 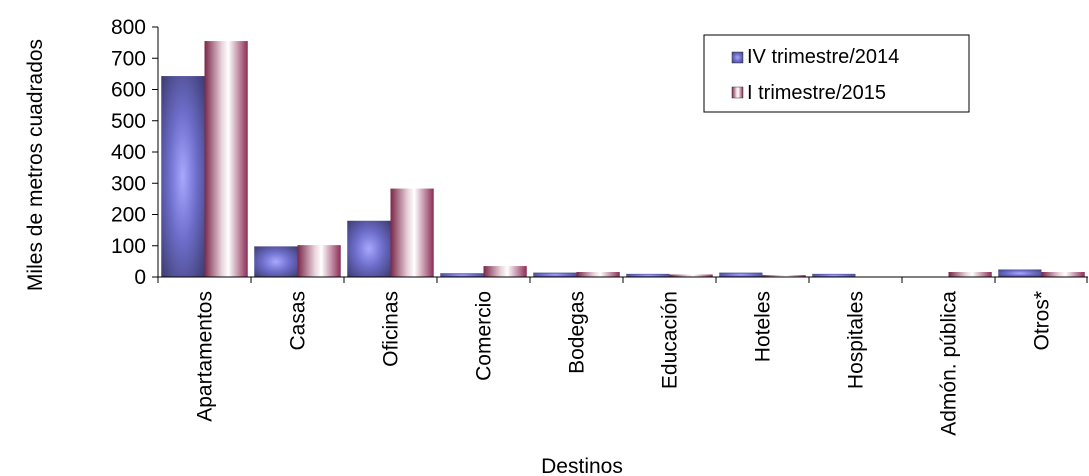 I want to click on y-tick-label: 800, so click(x=128, y=27).